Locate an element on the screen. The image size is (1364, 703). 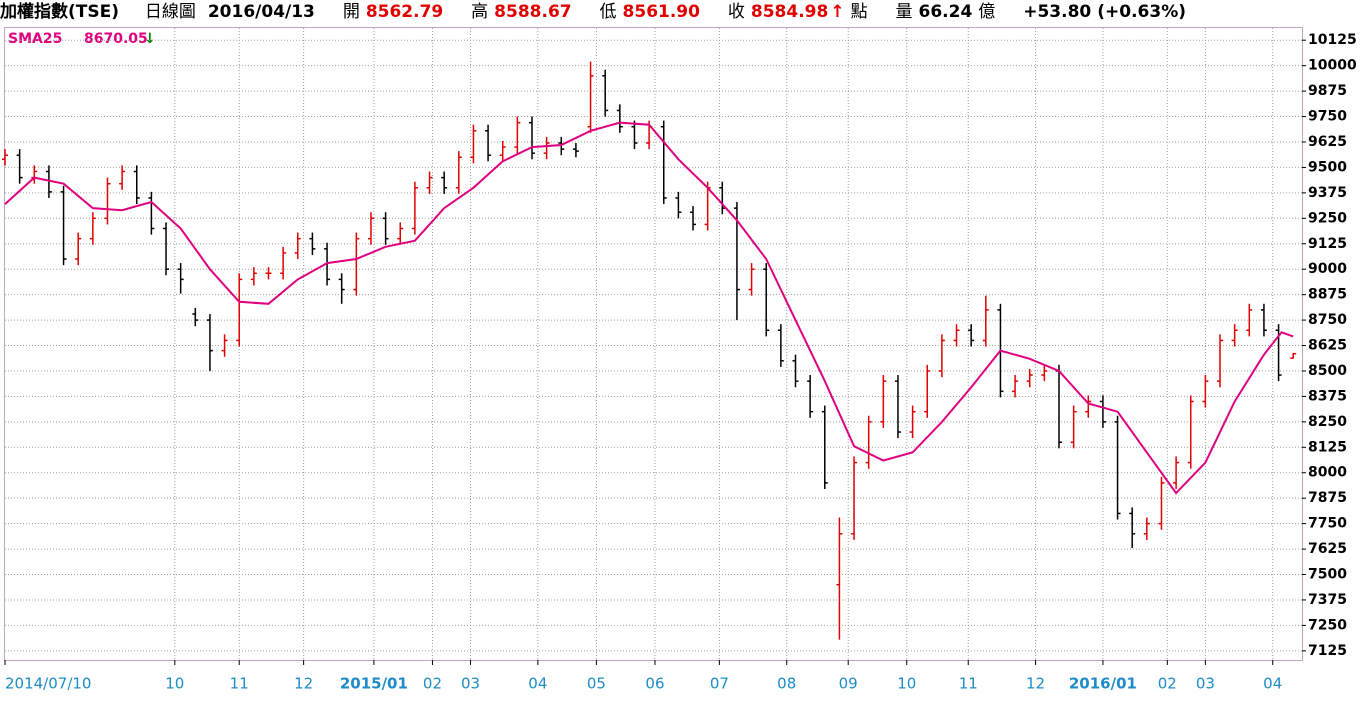
y-tick-label: 8250 is located at coordinates (1327, 422).